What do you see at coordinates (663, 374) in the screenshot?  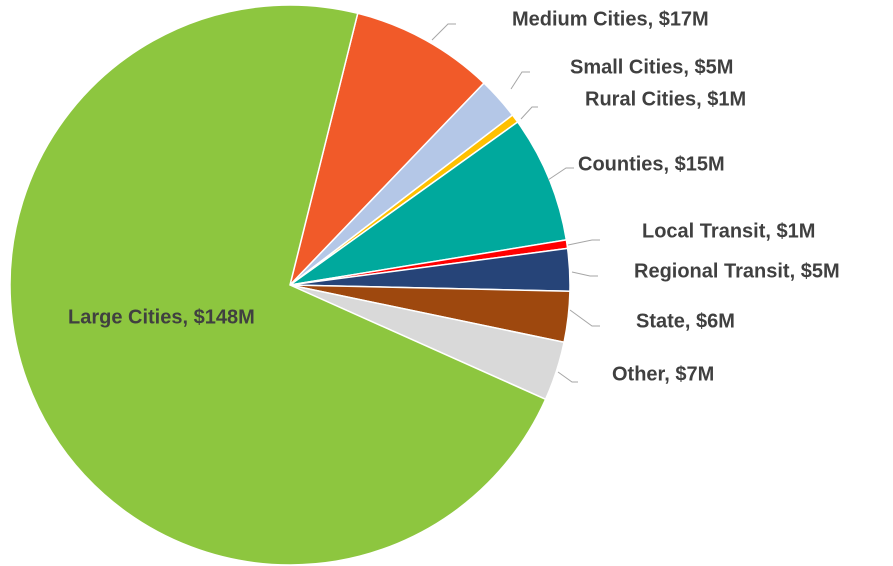 I see `slice-label: Other, $7M` at bounding box center [663, 374].